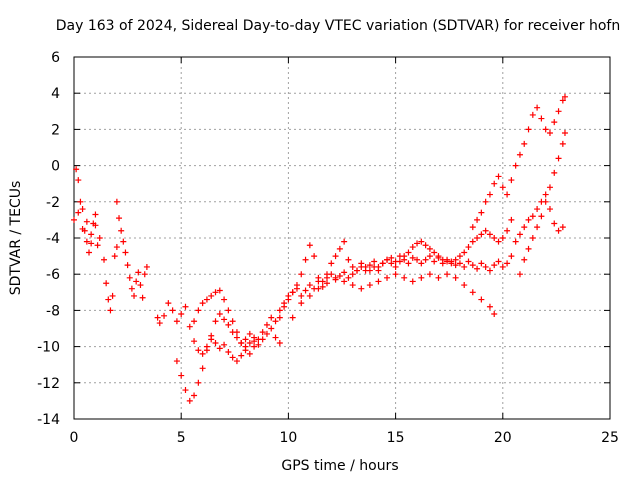 The height and width of the screenshot is (480, 640). What do you see at coordinates (237, 317) in the screenshot?
I see `series-track-f` at bounding box center [237, 317].